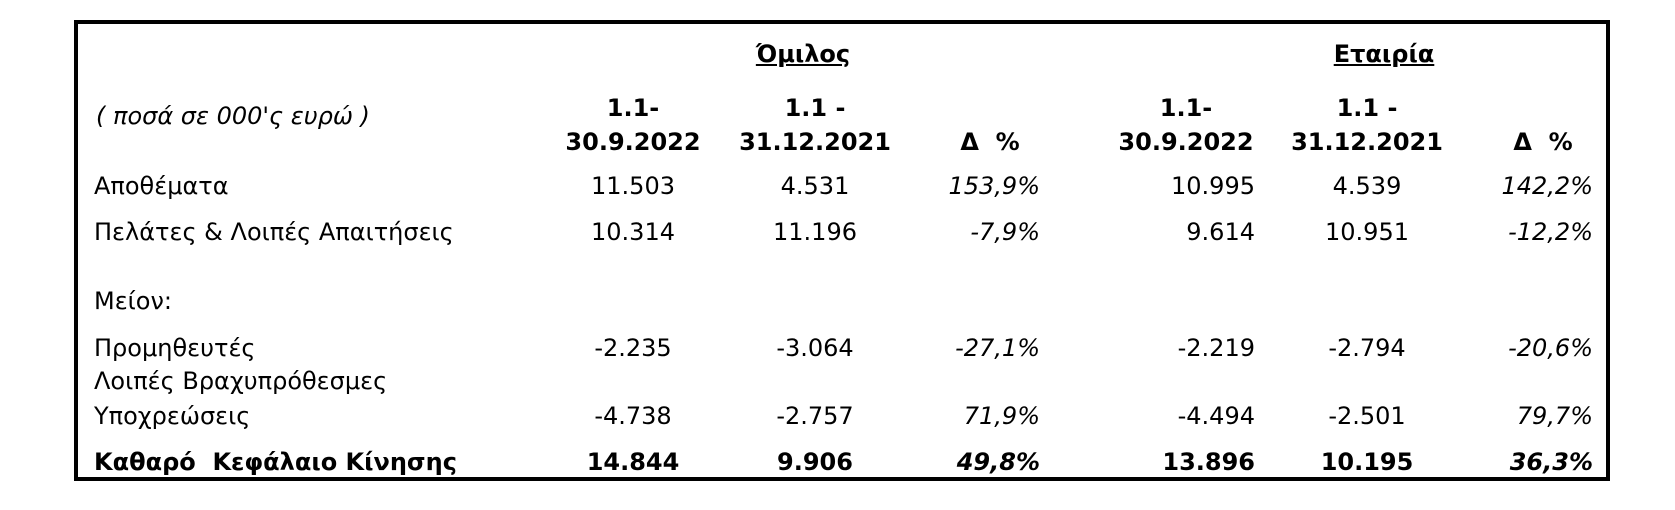 Image resolution: width=1675 pixels, height=510 pixels. I want to click on company-period2-header-line1: 1.1 -, so click(1367, 108).